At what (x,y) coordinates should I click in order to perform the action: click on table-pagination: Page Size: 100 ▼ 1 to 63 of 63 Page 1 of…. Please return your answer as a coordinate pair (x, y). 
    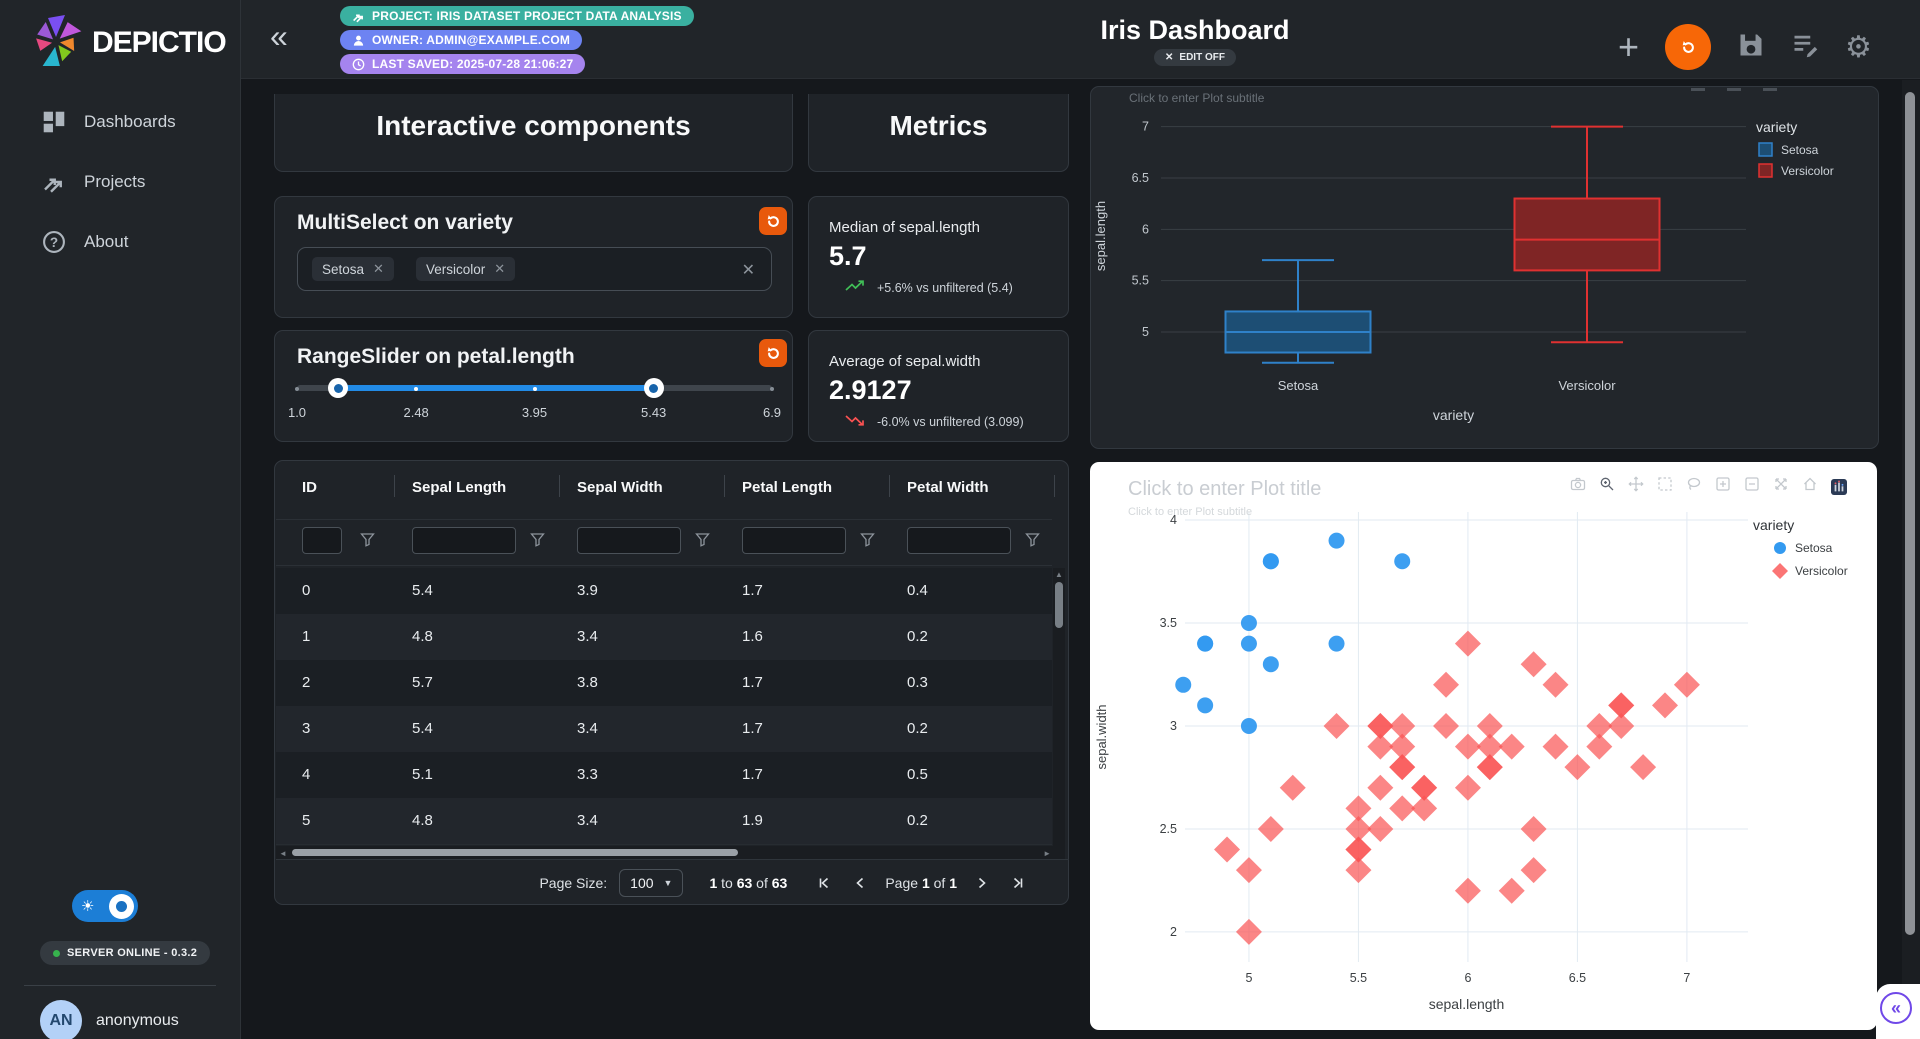
    Looking at the image, I should click on (672, 882).